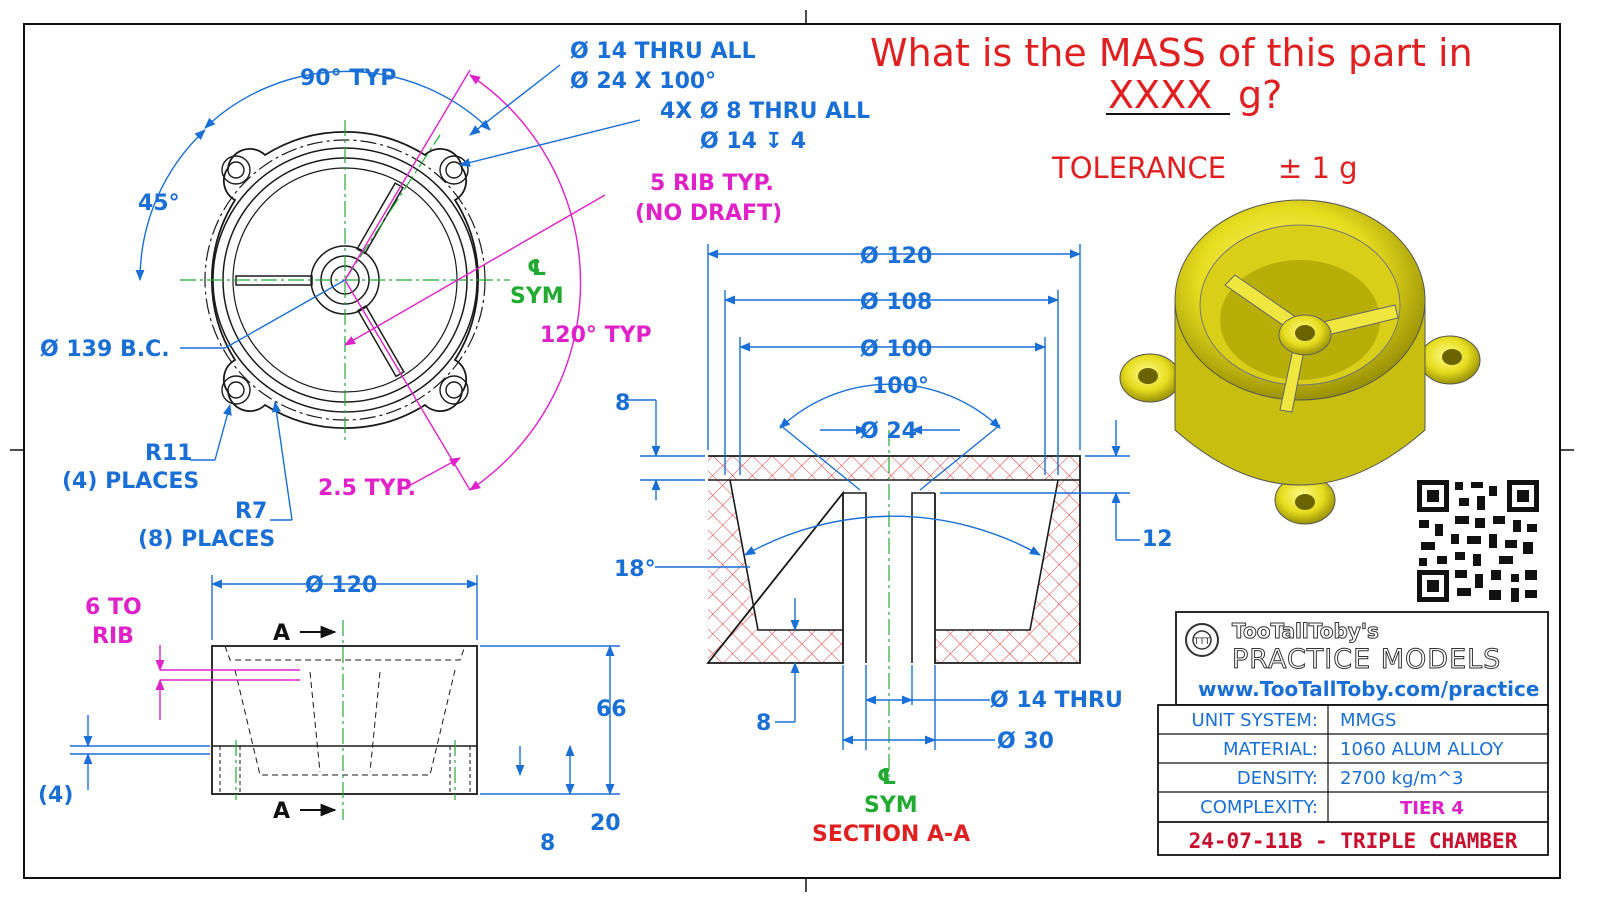 The height and width of the screenshot is (900, 1600). Describe the element at coordinates (896, 302) in the screenshot. I see `section-d108: Ø 108` at that location.